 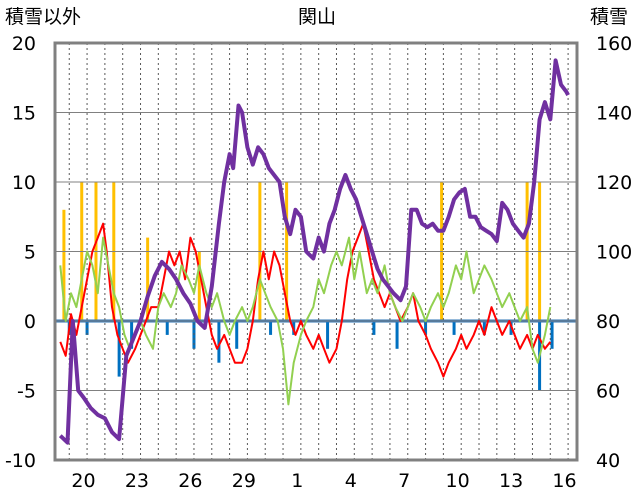 I want to click on x-tick-label: 23, so click(x=137, y=481).